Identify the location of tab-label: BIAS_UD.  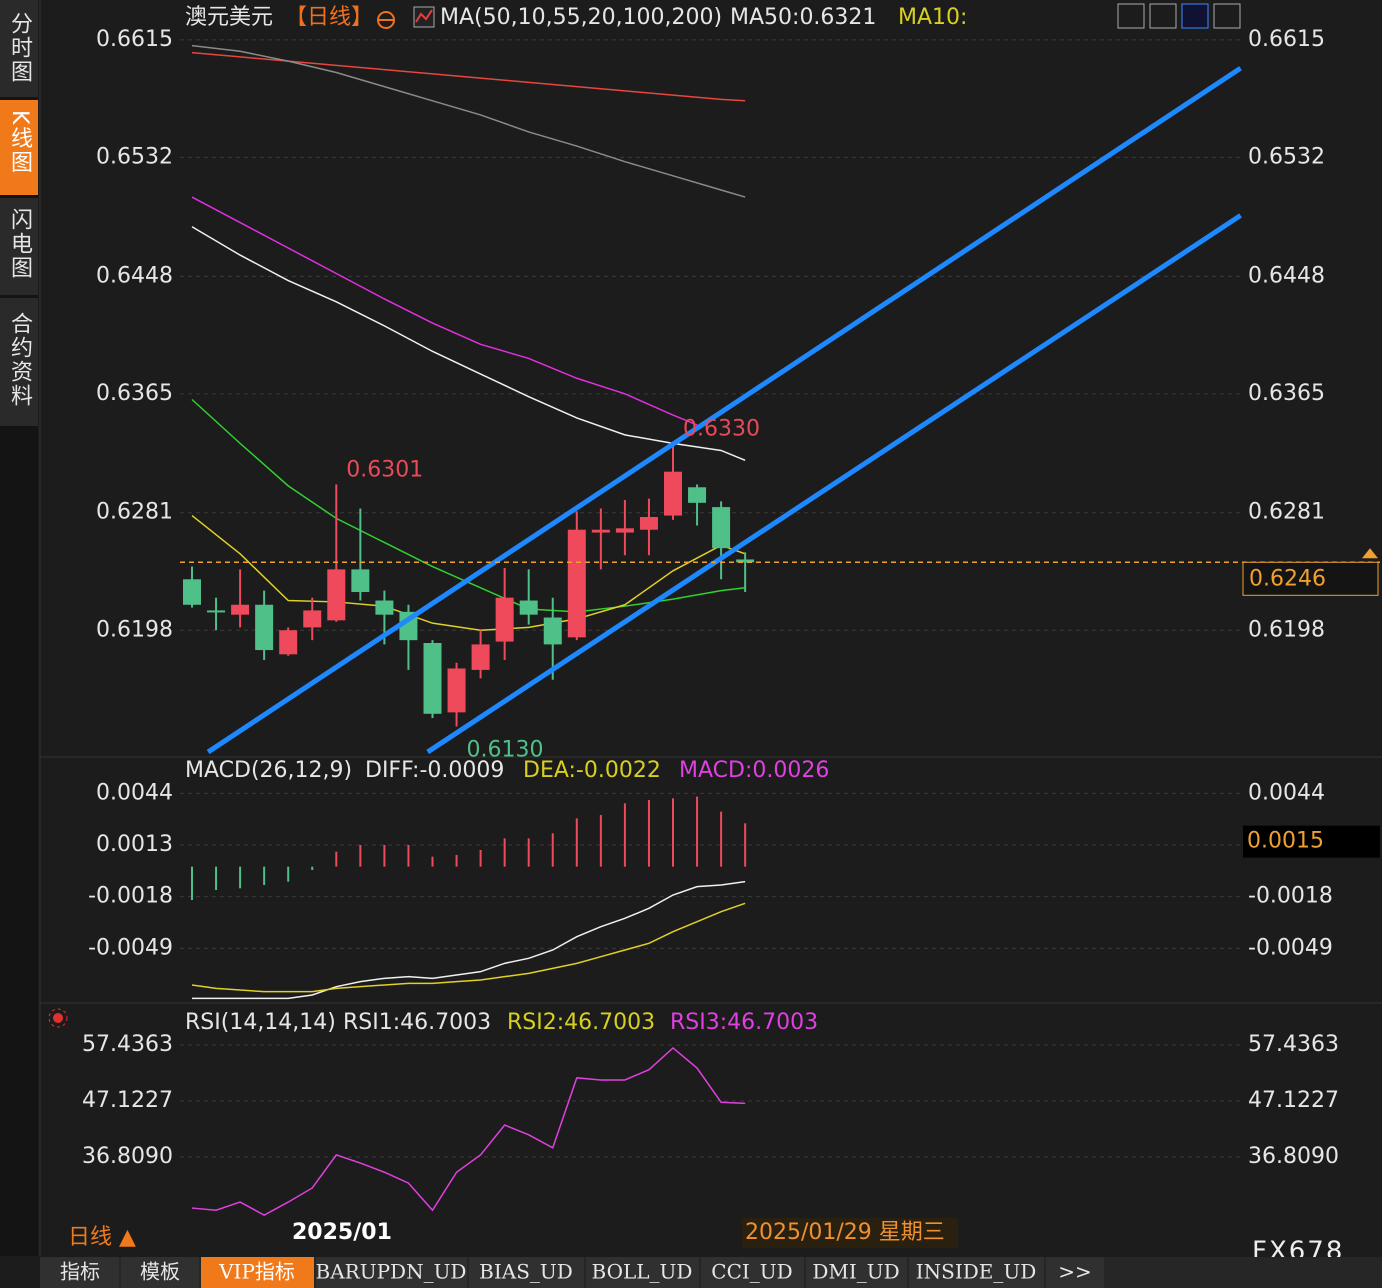
(526, 1272).